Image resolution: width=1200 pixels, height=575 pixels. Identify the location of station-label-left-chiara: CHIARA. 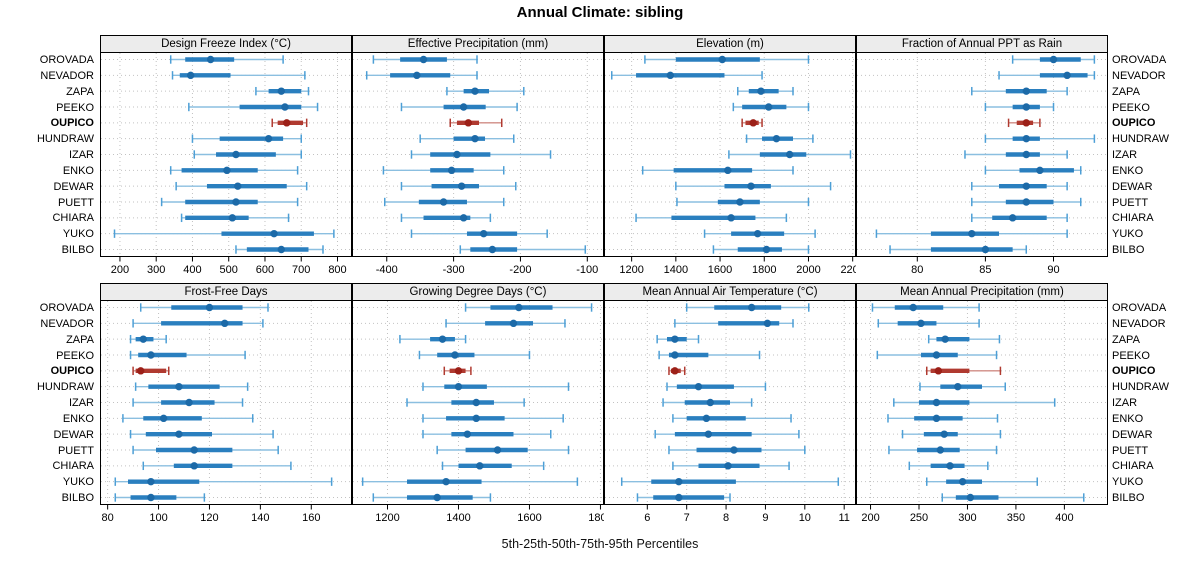
(73, 218).